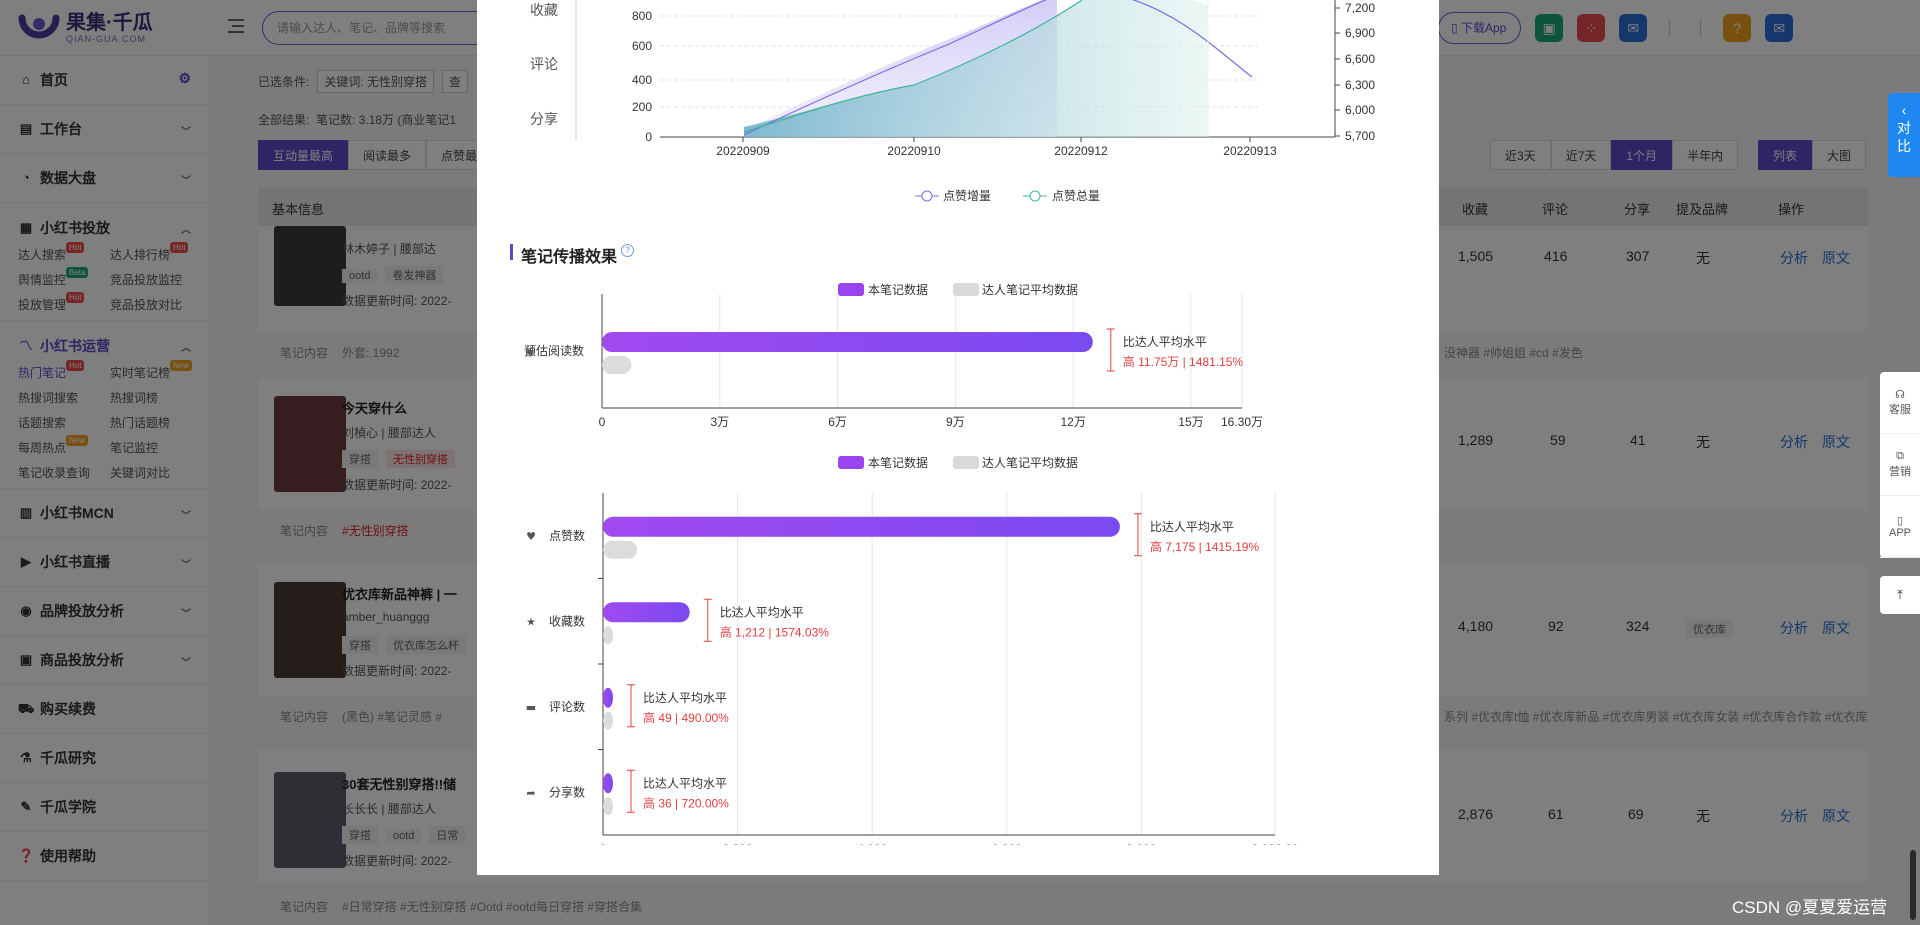 This screenshot has width=1920, height=925. Describe the element at coordinates (1913, 885) in the screenshot. I see `scrollbar` at that location.